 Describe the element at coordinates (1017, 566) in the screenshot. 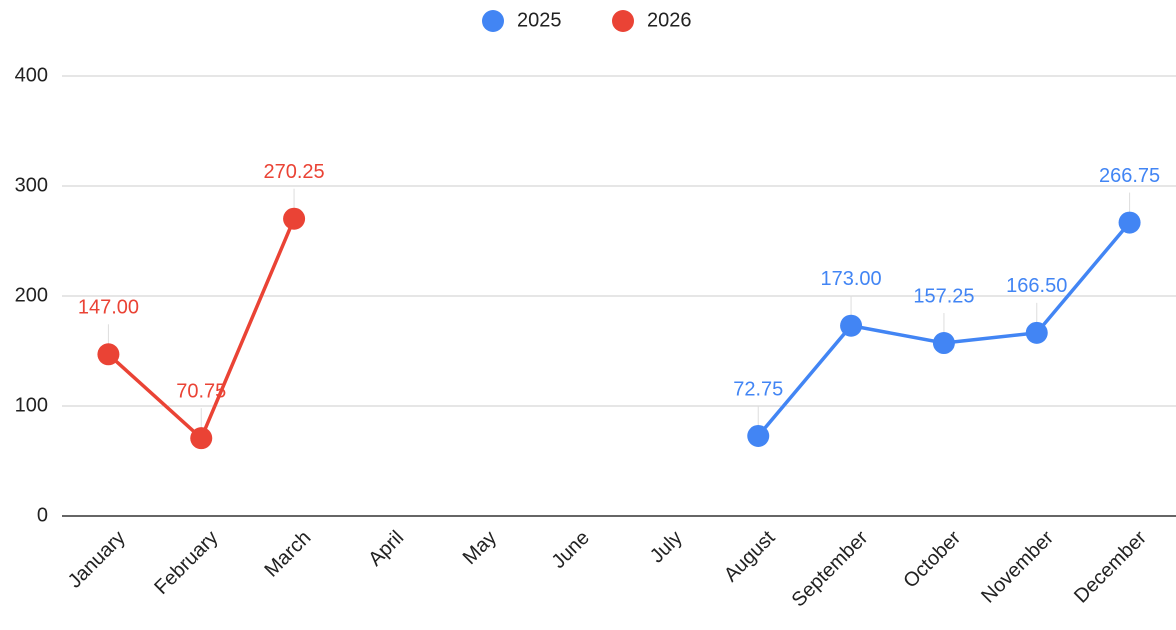

I see `x-tick-label: November` at that location.